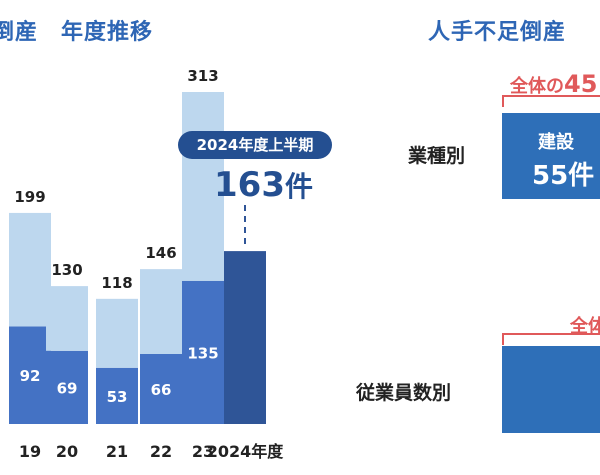  I want to click on bar-inner-label-20: 69, so click(67, 388).